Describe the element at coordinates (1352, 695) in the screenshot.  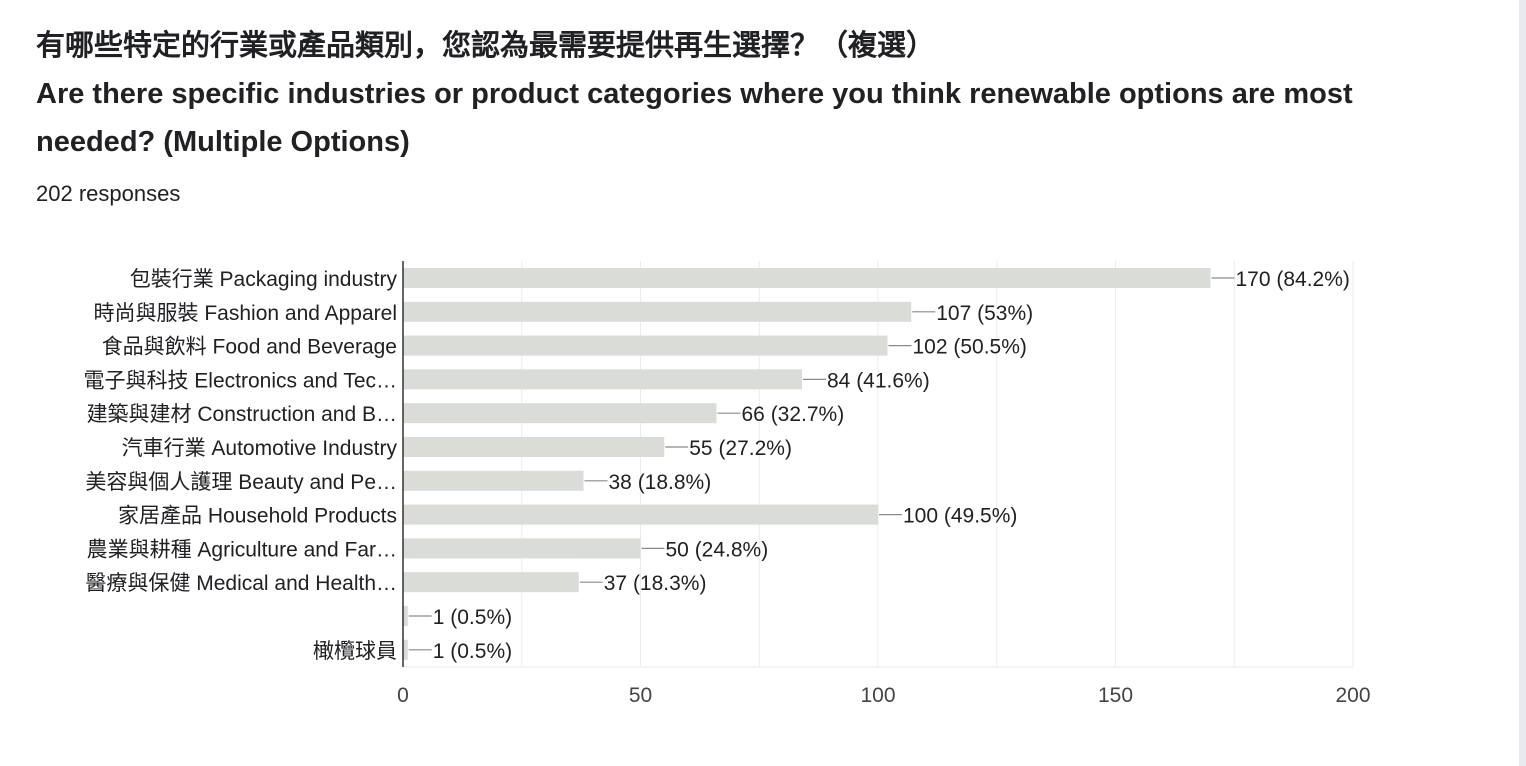
I see `x-tick-label: 200` at that location.